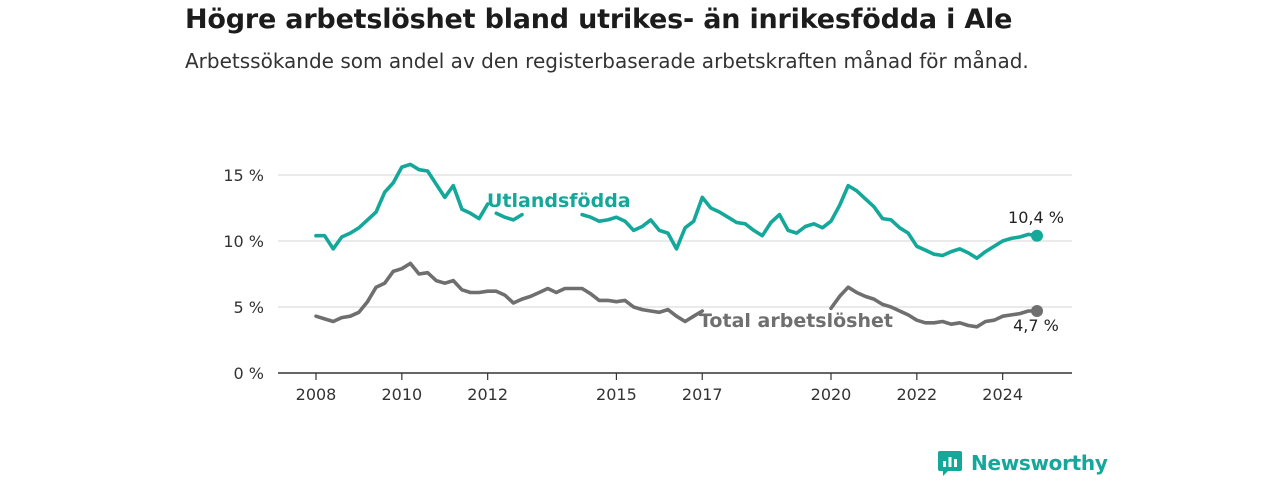  What do you see at coordinates (1036, 325) in the screenshot?
I see `end-value-label-total-arbetsloshet: 4,7 %` at bounding box center [1036, 325].